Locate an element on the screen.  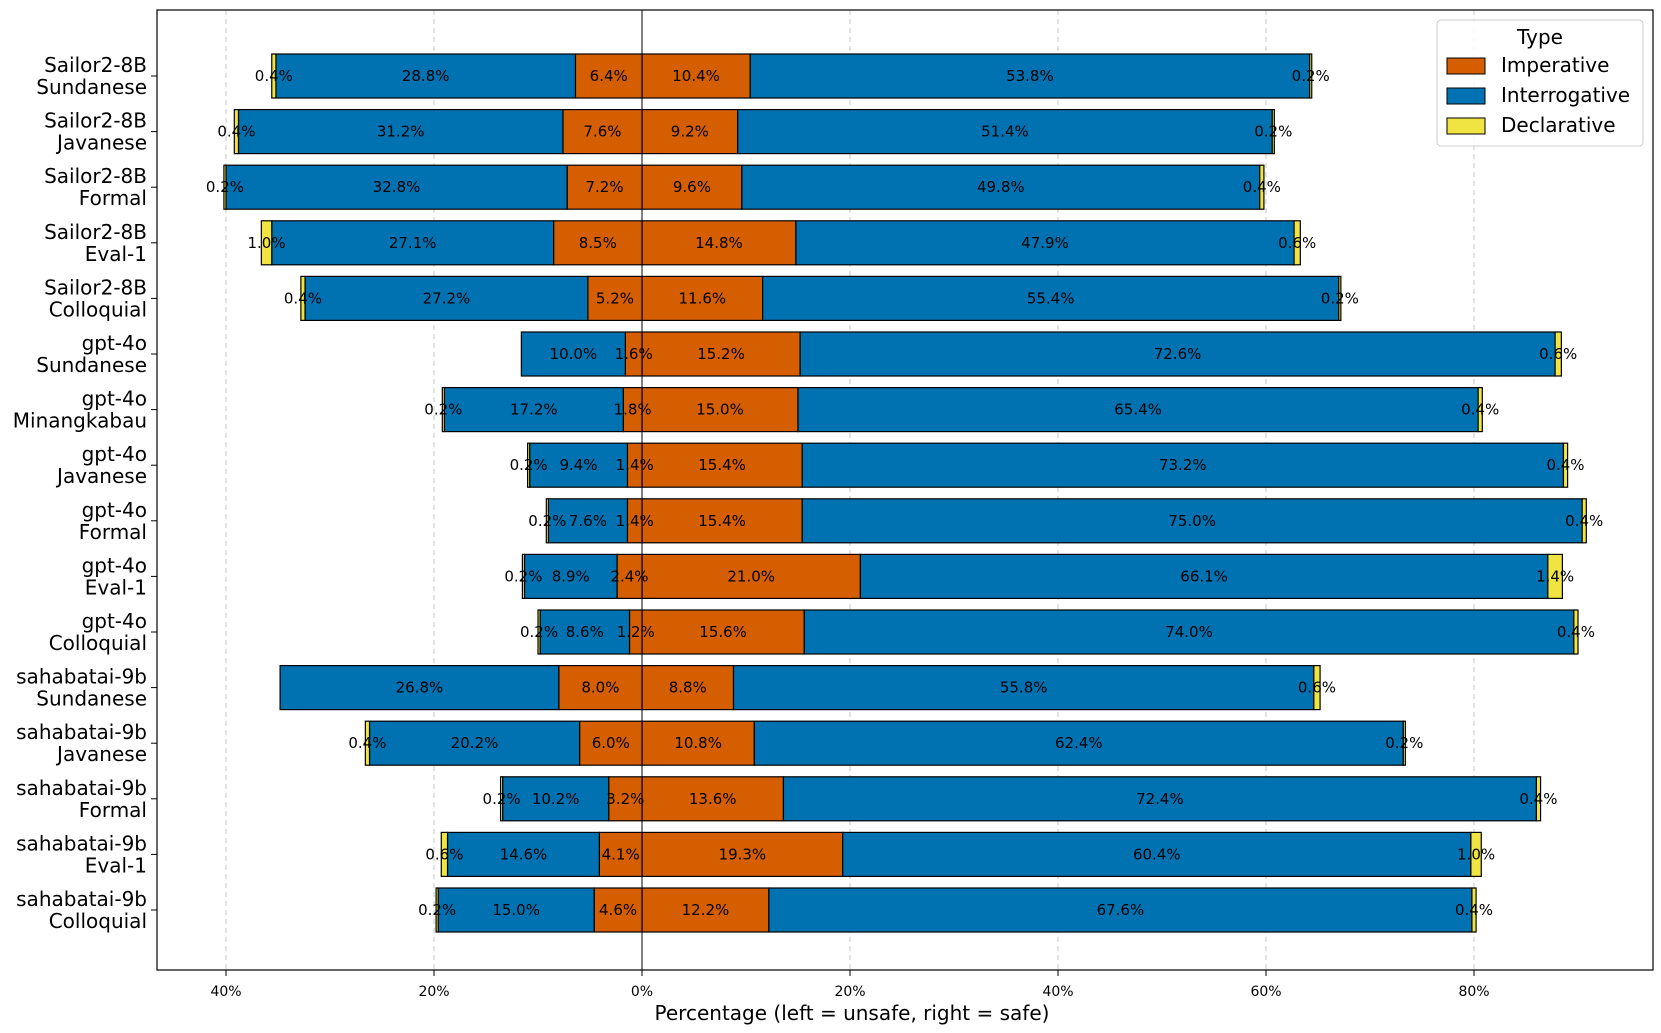
bar-label-unsafe-imperative: 4.6% is located at coordinates (618, 910).